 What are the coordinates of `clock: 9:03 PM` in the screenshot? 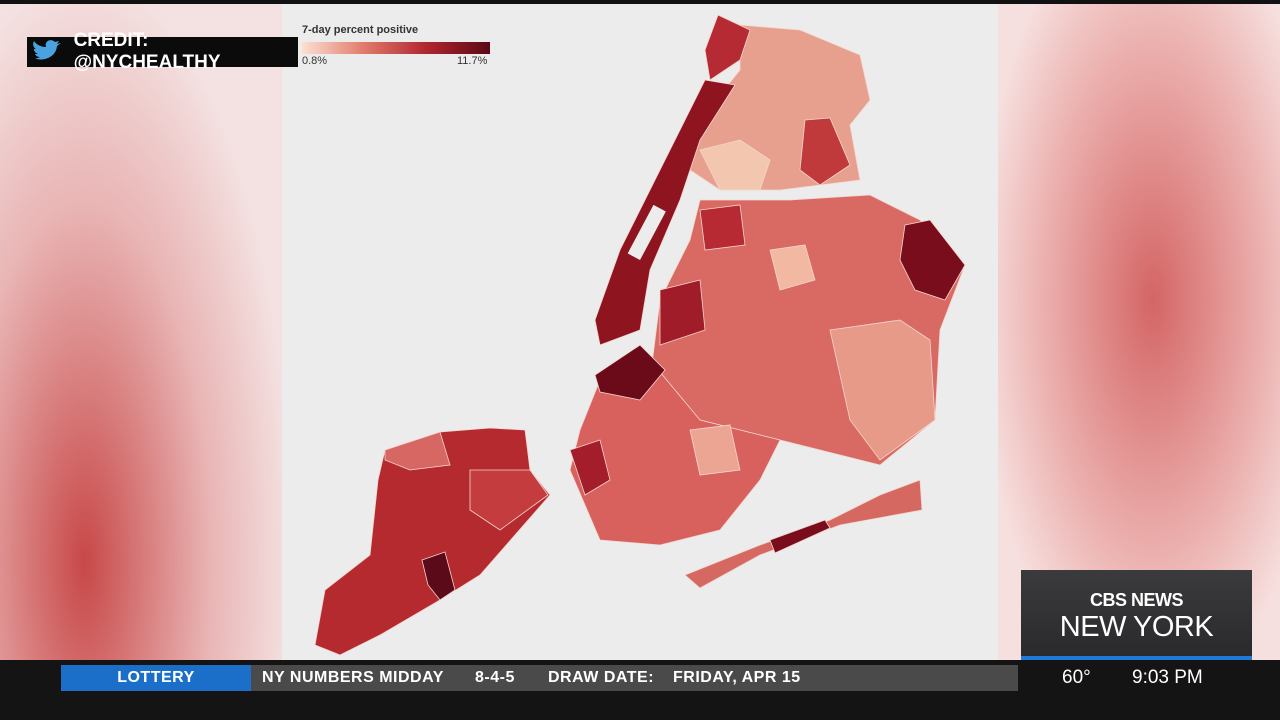 It's located at (1167, 677).